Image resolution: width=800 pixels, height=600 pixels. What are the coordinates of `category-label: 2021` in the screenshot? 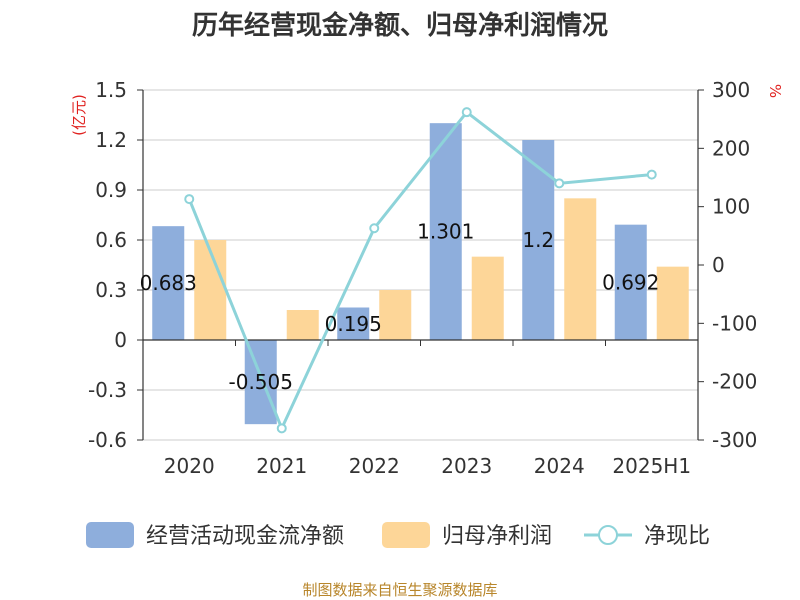 It's located at (281, 466).